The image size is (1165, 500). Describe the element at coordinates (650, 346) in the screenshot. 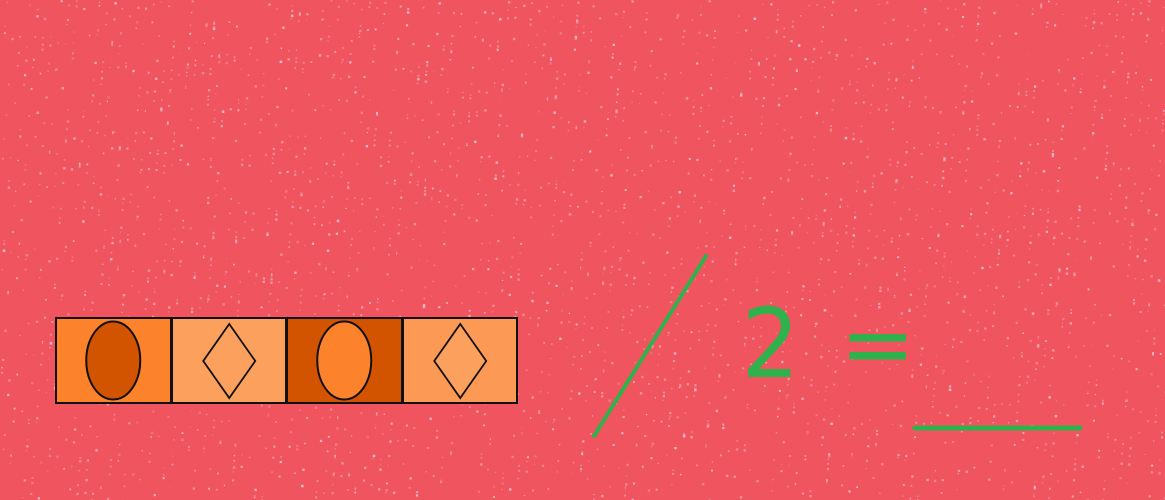

I see `fraction-slash` at that location.